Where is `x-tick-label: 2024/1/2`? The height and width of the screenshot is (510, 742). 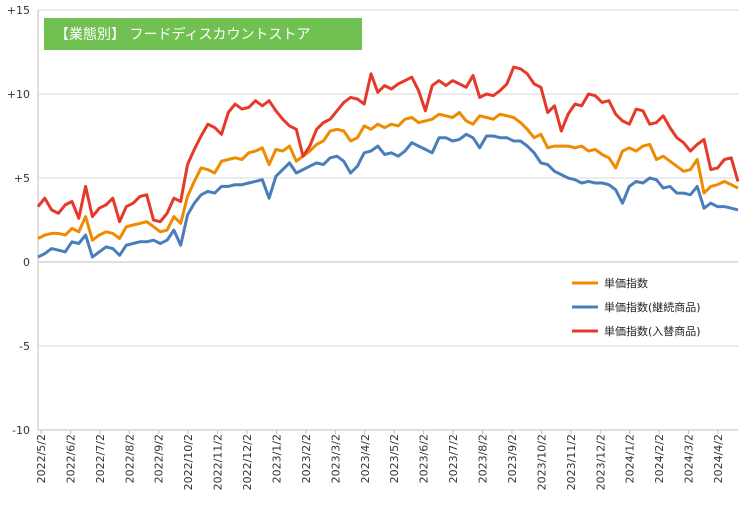
x-tick-label: 2024/1/2 is located at coordinates (630, 458).